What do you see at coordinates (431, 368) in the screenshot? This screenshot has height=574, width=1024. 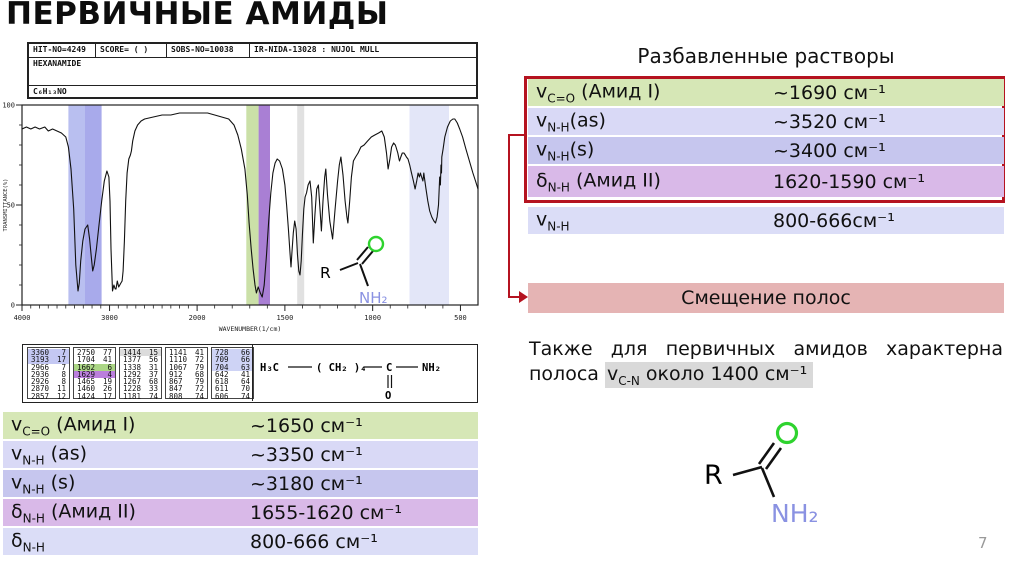 I see `formula-nh2: NH₂` at bounding box center [431, 368].